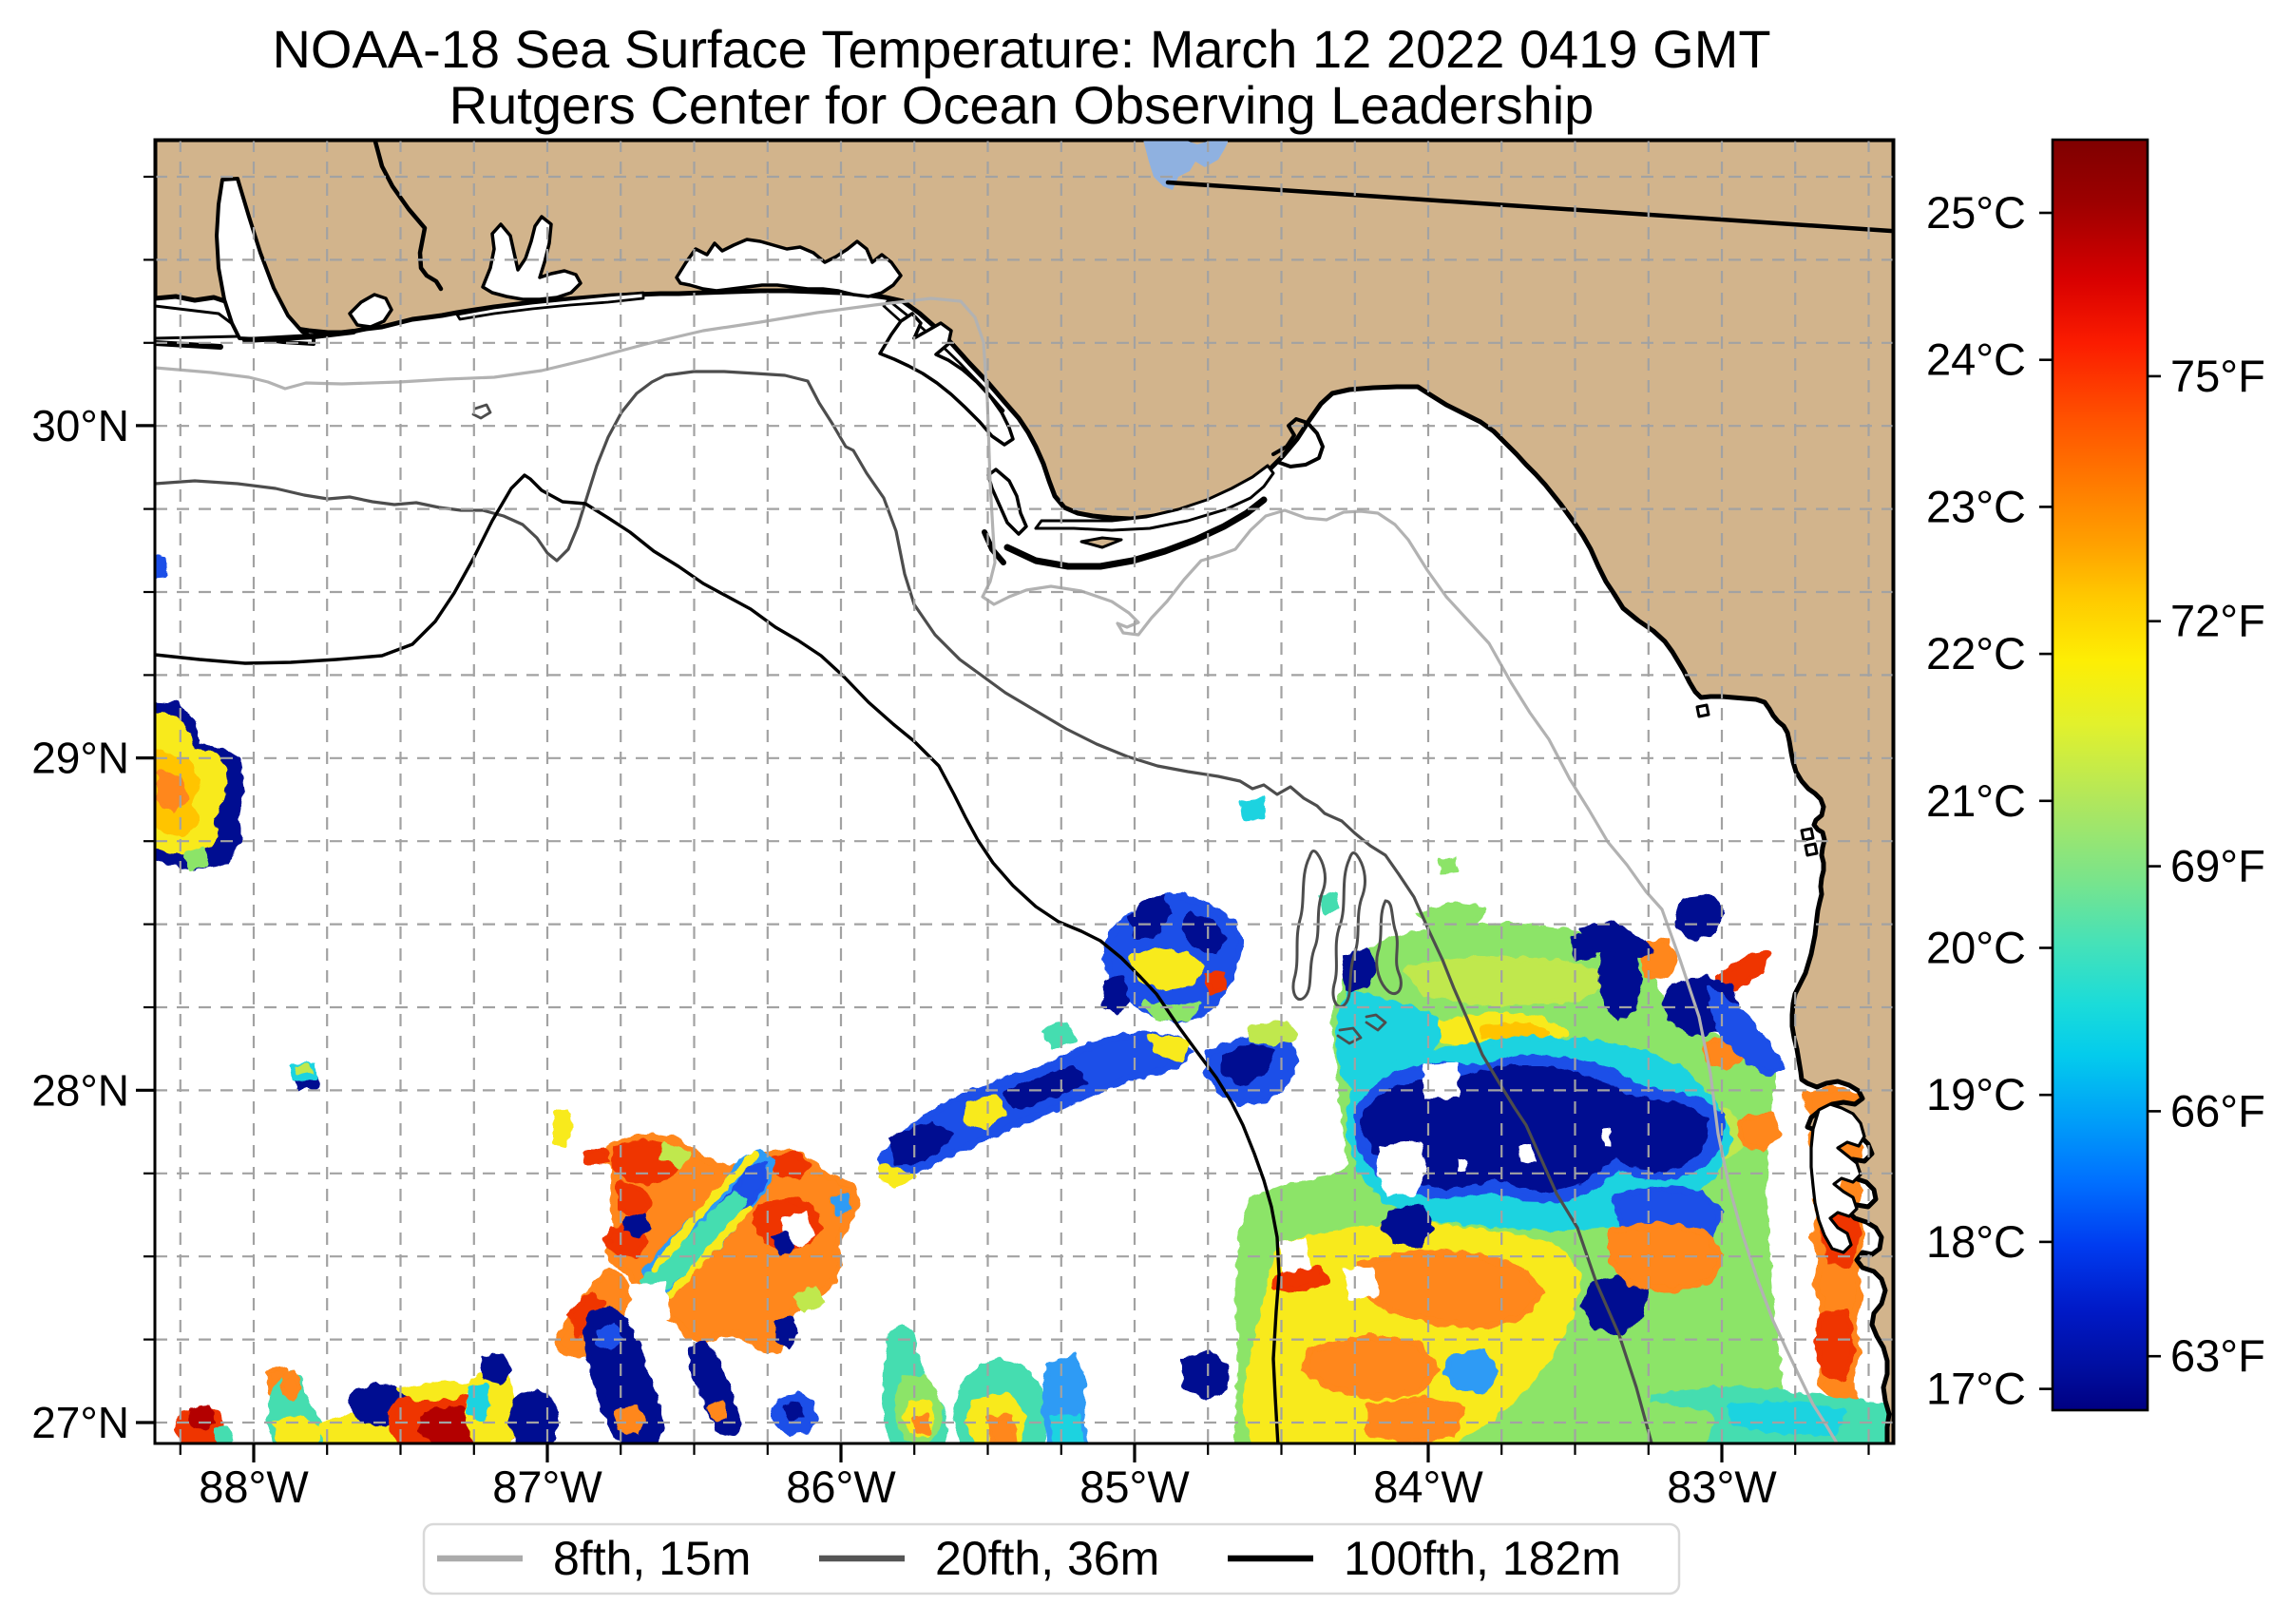 This screenshot has height=1624, width=2292. Describe the element at coordinates (2217, 1110) in the screenshot. I see `svg-text: 66°F` at that location.